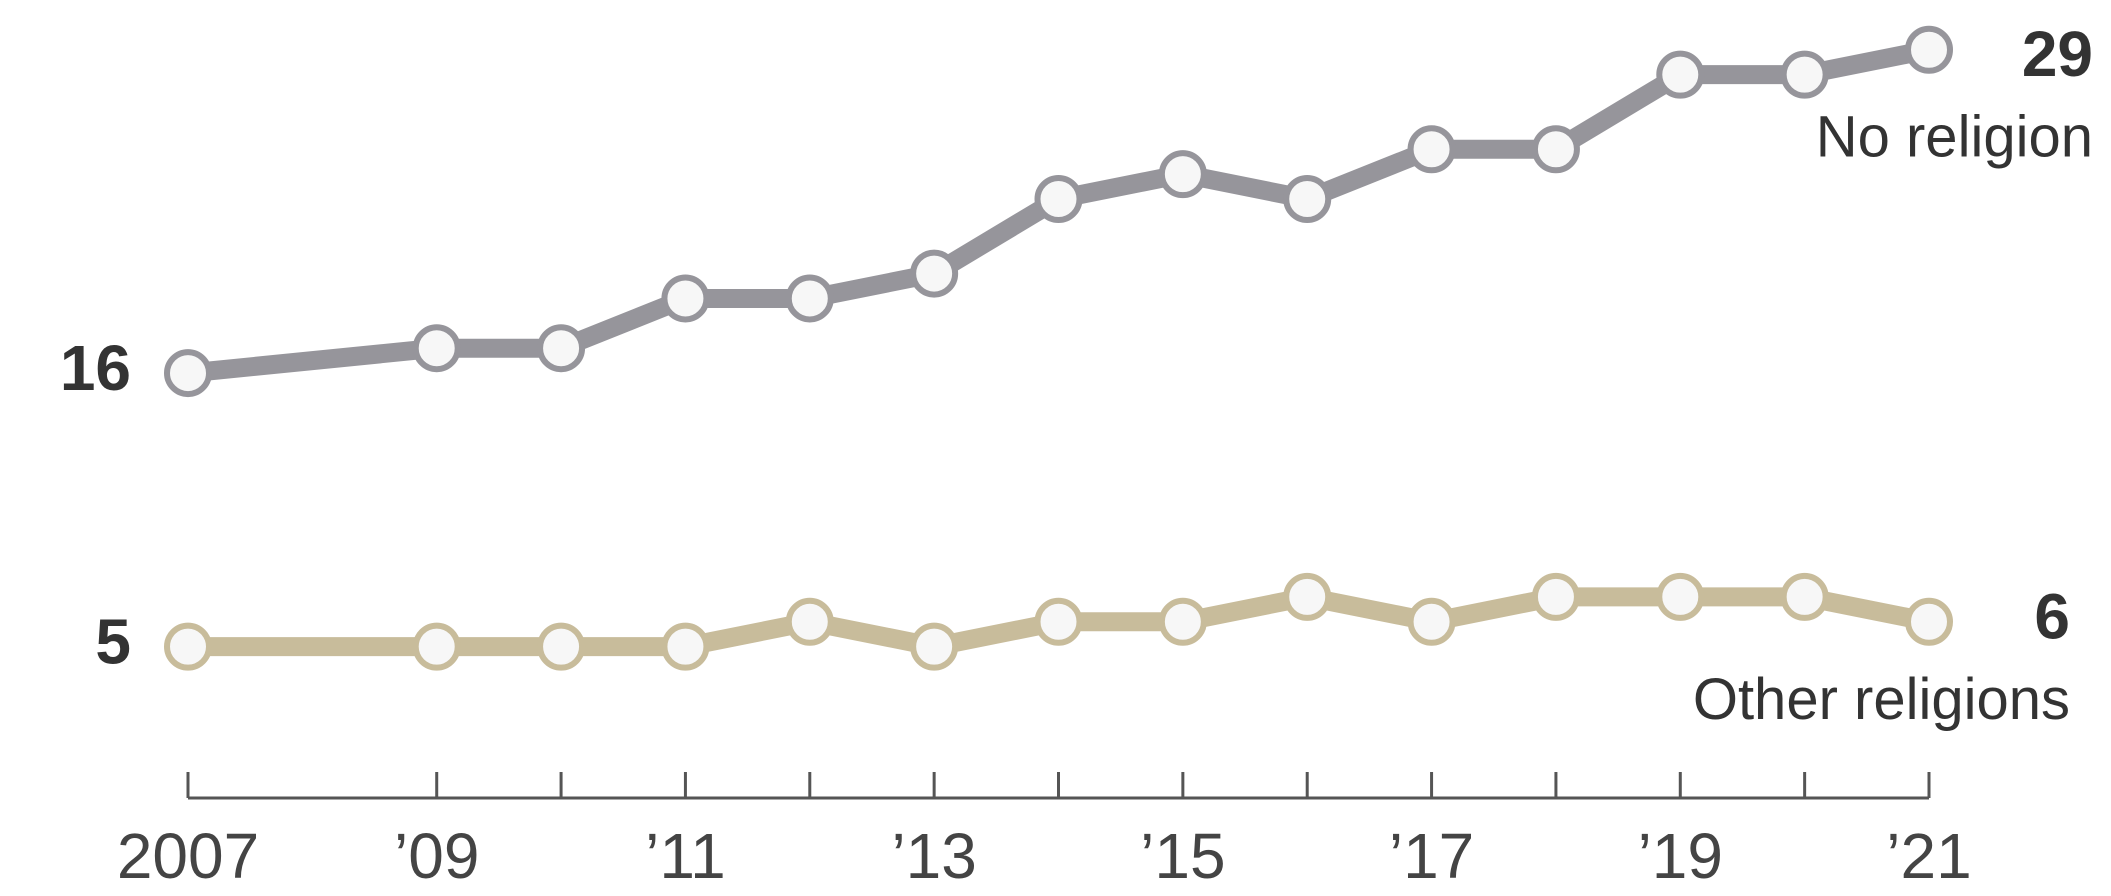  Describe the element at coordinates (2057, 54) in the screenshot. I see `end-label: 29` at that location.